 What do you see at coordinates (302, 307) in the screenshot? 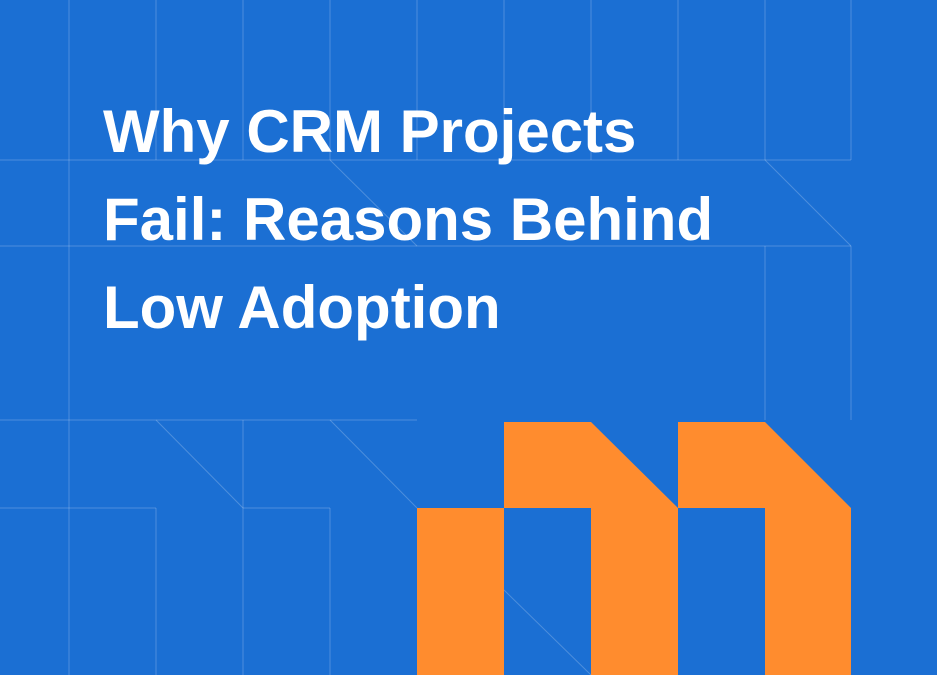
I see `title-line: Low Adoption` at bounding box center [302, 307].